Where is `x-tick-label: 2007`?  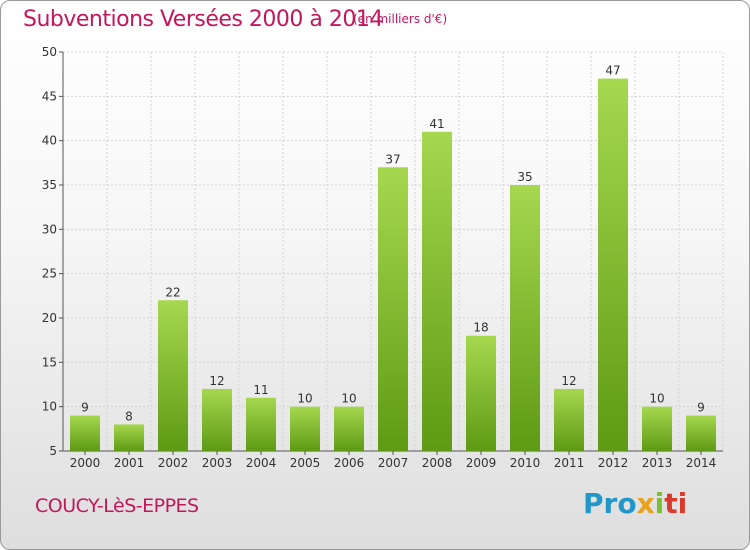
x-tick-label: 2007 is located at coordinates (393, 463).